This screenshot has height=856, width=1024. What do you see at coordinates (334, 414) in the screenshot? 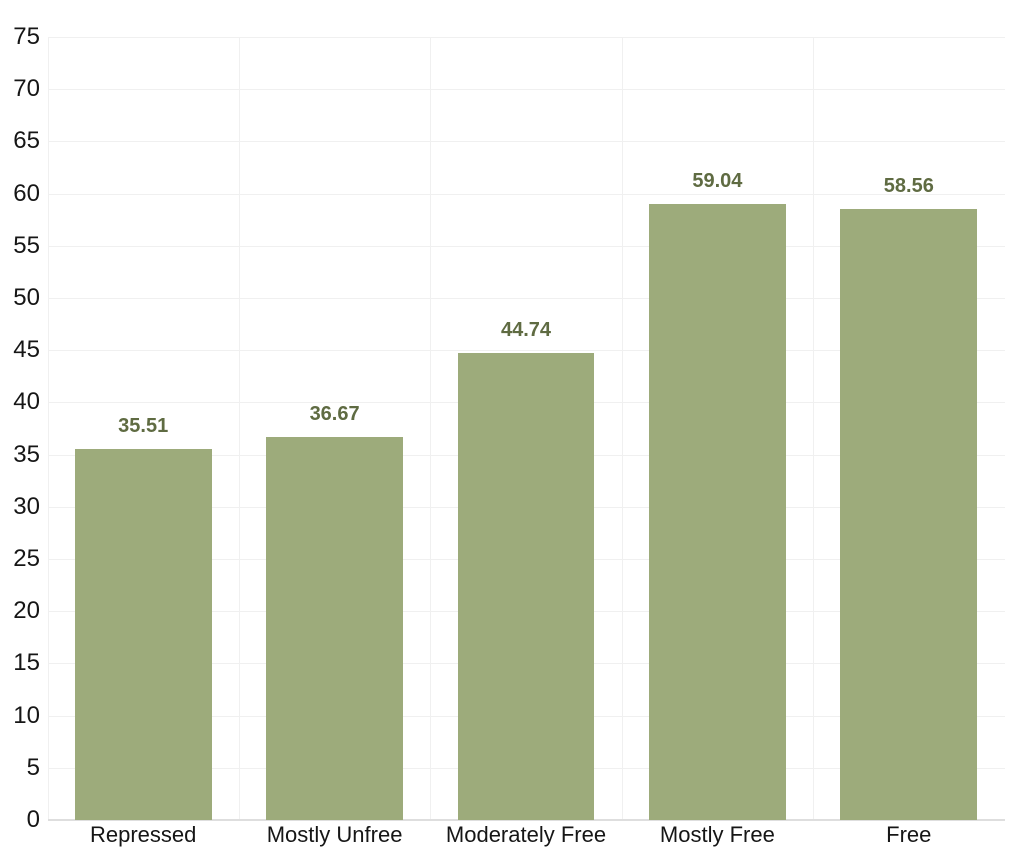
I see `bar-value-label: 36.67` at bounding box center [334, 414].